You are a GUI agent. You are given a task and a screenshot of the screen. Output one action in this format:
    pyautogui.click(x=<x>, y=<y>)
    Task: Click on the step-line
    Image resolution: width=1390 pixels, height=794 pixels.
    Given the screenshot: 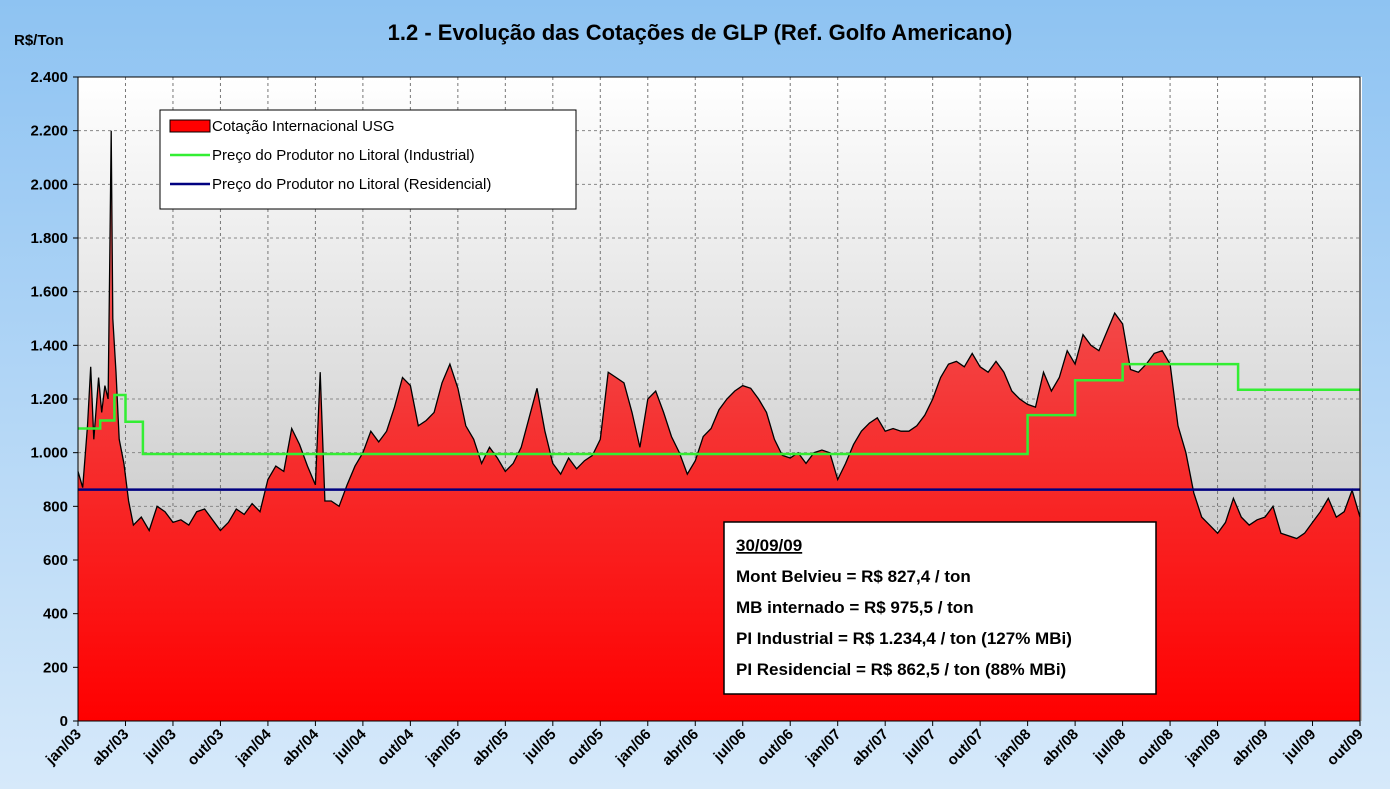 What is the action you would take?
    pyautogui.click(x=719, y=409)
    